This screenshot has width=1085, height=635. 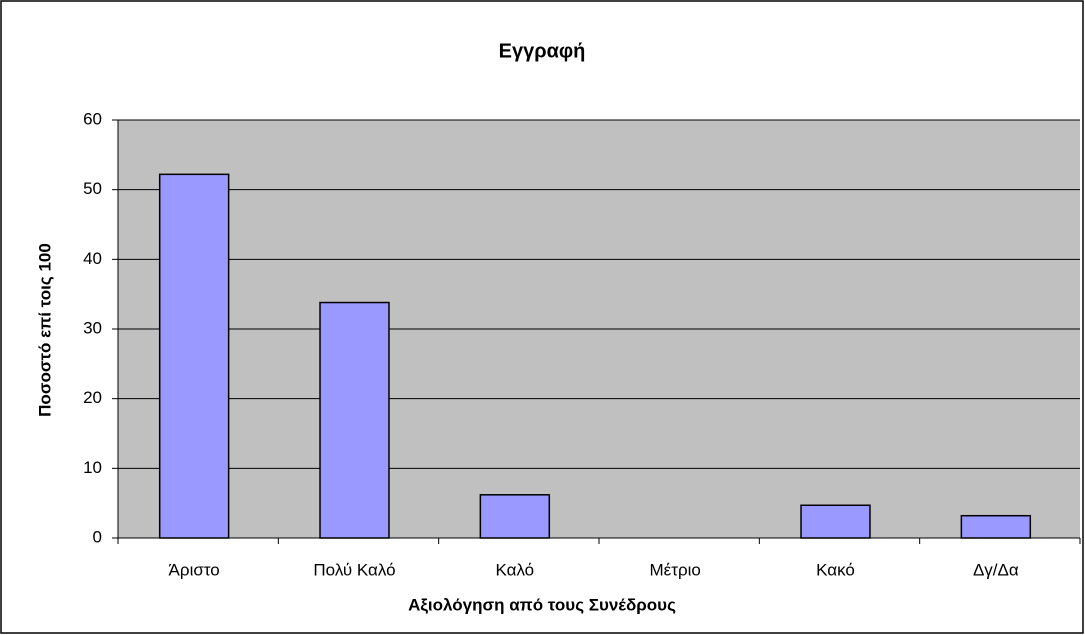 I want to click on y-tick-label: 10, so click(x=92, y=467).